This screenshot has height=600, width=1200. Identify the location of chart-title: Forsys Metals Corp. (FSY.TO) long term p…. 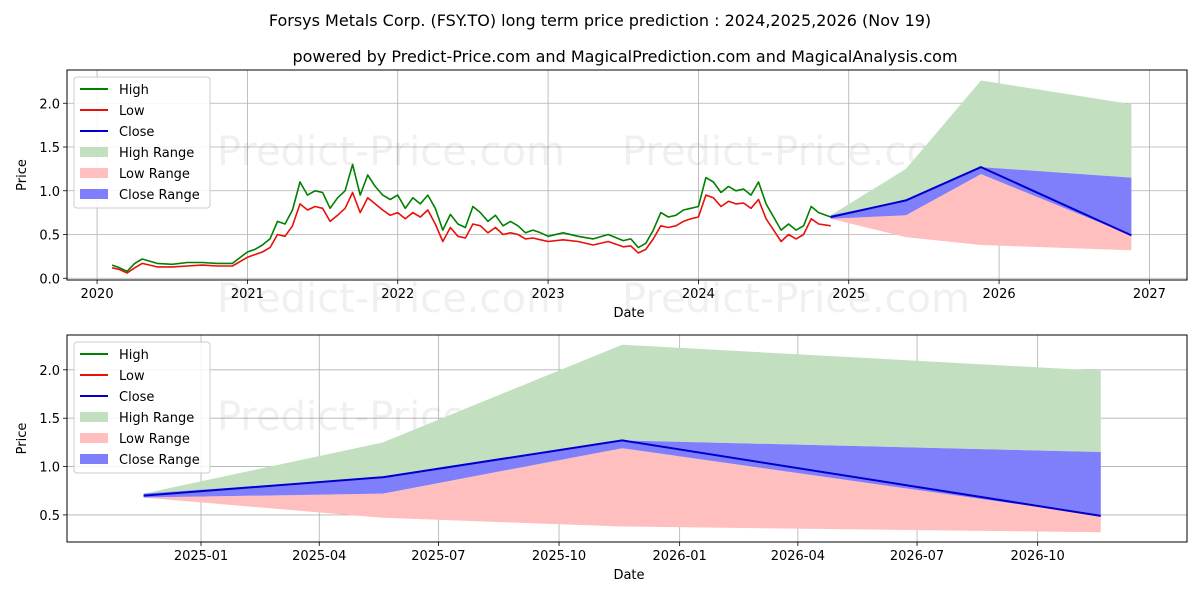
(600, 20).